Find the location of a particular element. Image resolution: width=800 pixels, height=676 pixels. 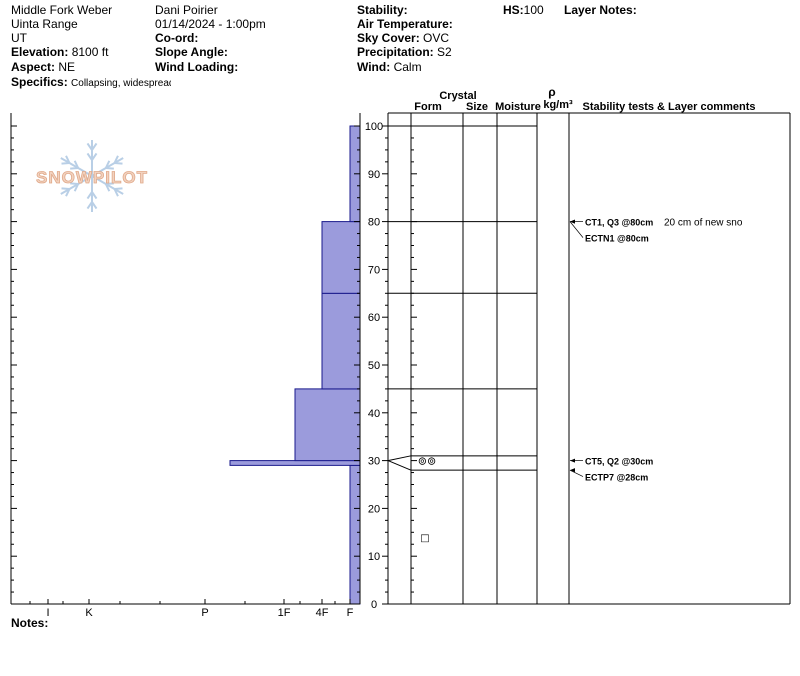

form-header: Form is located at coordinates (428, 107).